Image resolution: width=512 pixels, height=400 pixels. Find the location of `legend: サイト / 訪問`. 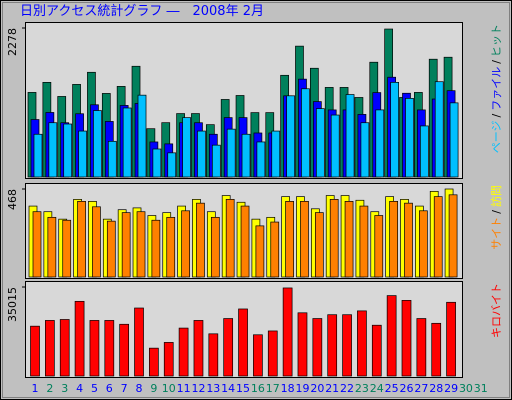

legend: サイト / 訪問 is located at coordinates (496, 217).